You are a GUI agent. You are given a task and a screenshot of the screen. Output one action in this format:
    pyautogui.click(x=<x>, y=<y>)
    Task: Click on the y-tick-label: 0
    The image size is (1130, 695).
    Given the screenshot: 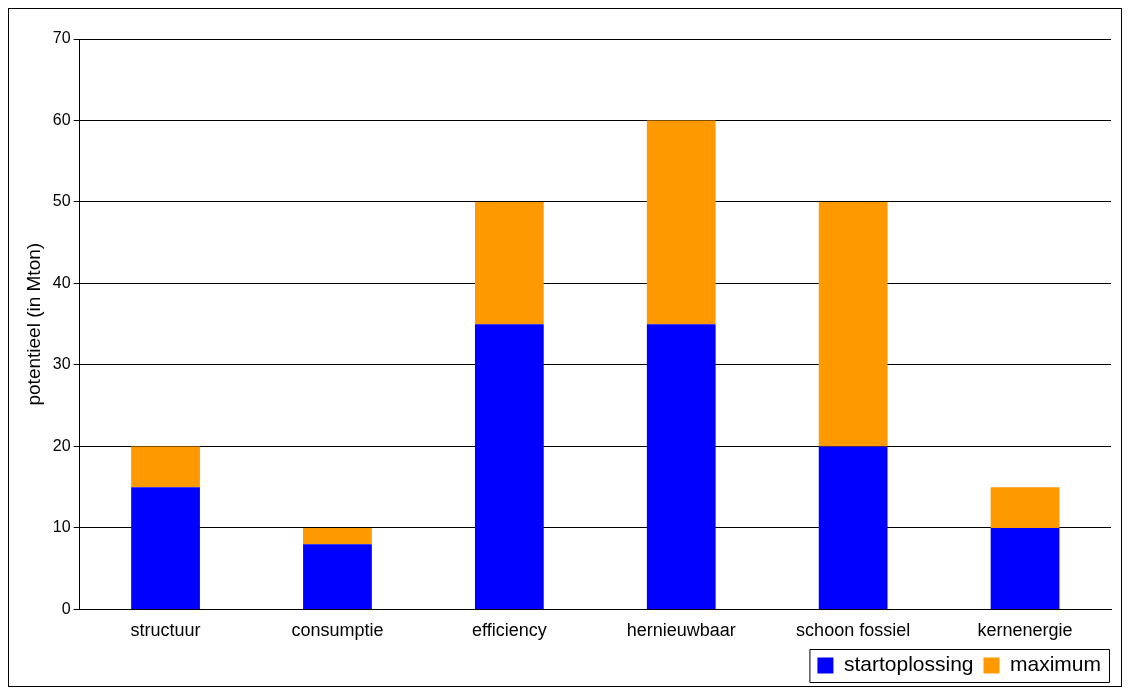 What is the action you would take?
    pyautogui.click(x=66, y=608)
    